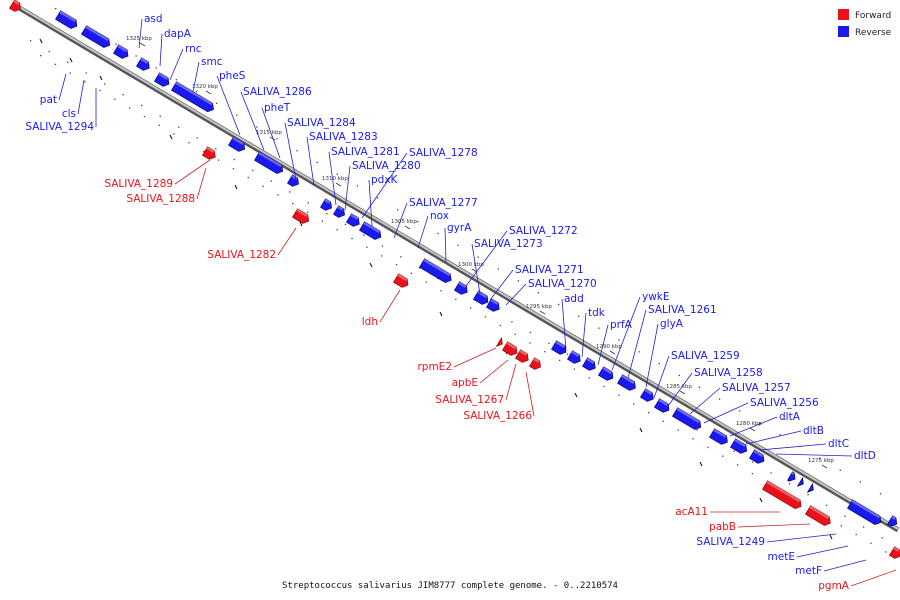 The height and width of the screenshot is (600, 900). I want to click on scale-tick-label: 1280 kbp, so click(749, 424).